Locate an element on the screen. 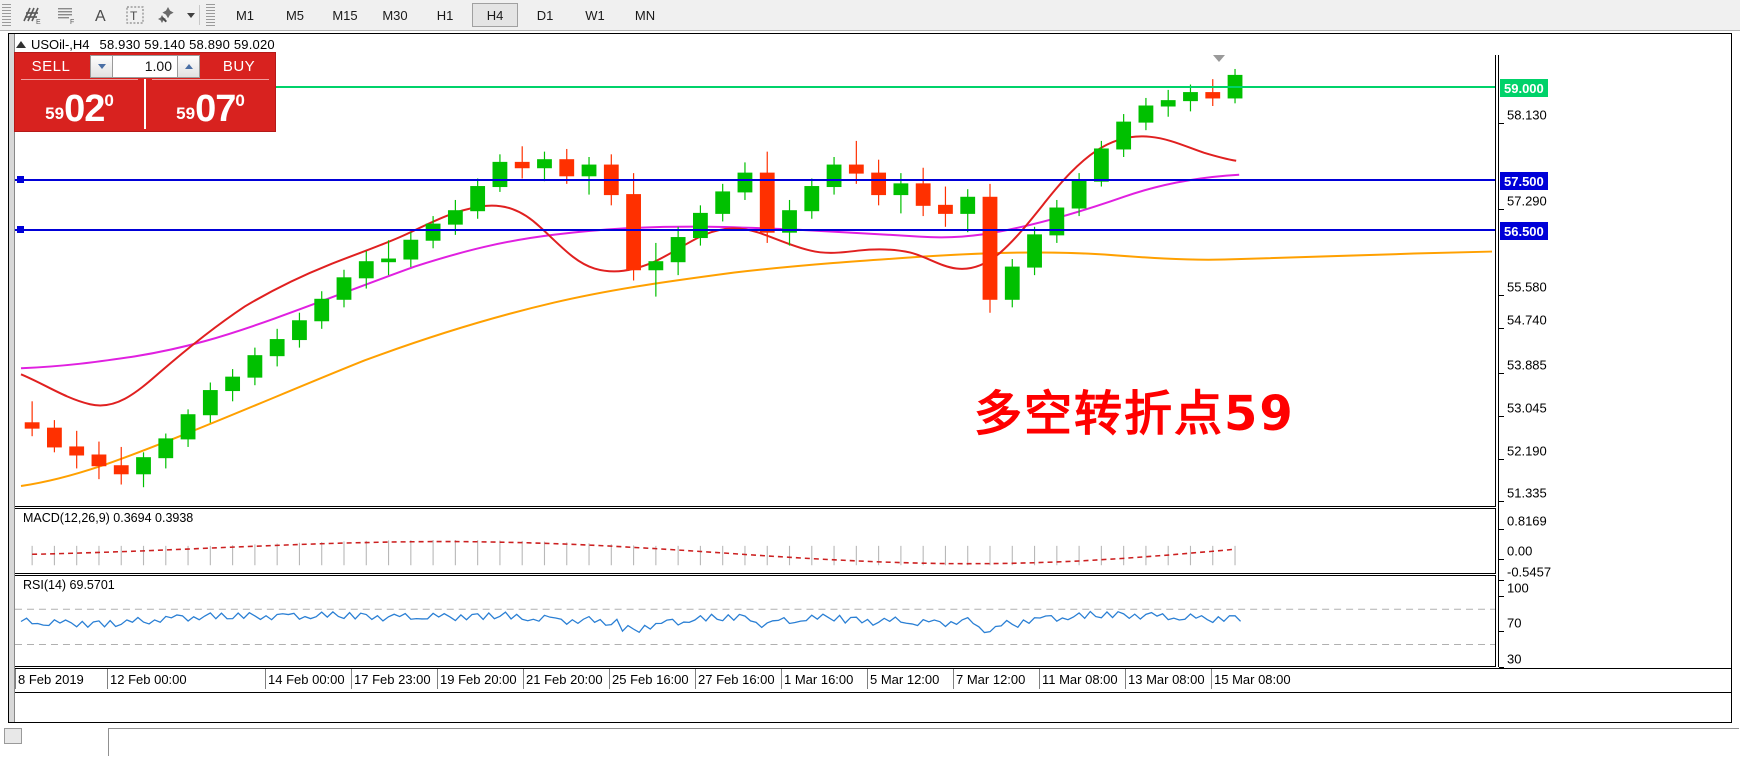 The image size is (1740, 757). window-left-strip is located at coordinates (12, 378).